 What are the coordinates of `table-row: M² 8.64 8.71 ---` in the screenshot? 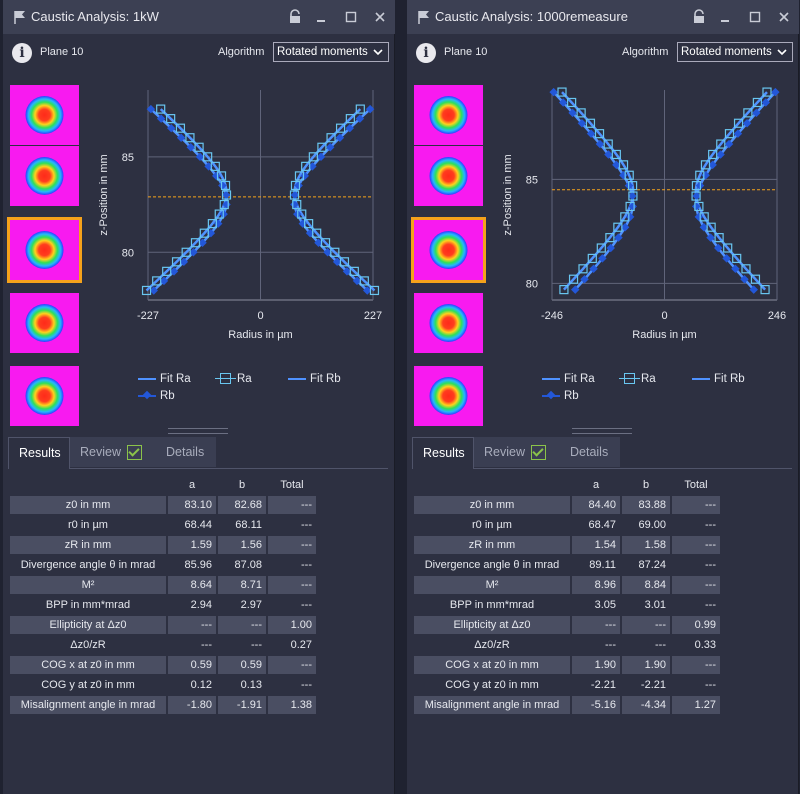 It's located at (163, 585).